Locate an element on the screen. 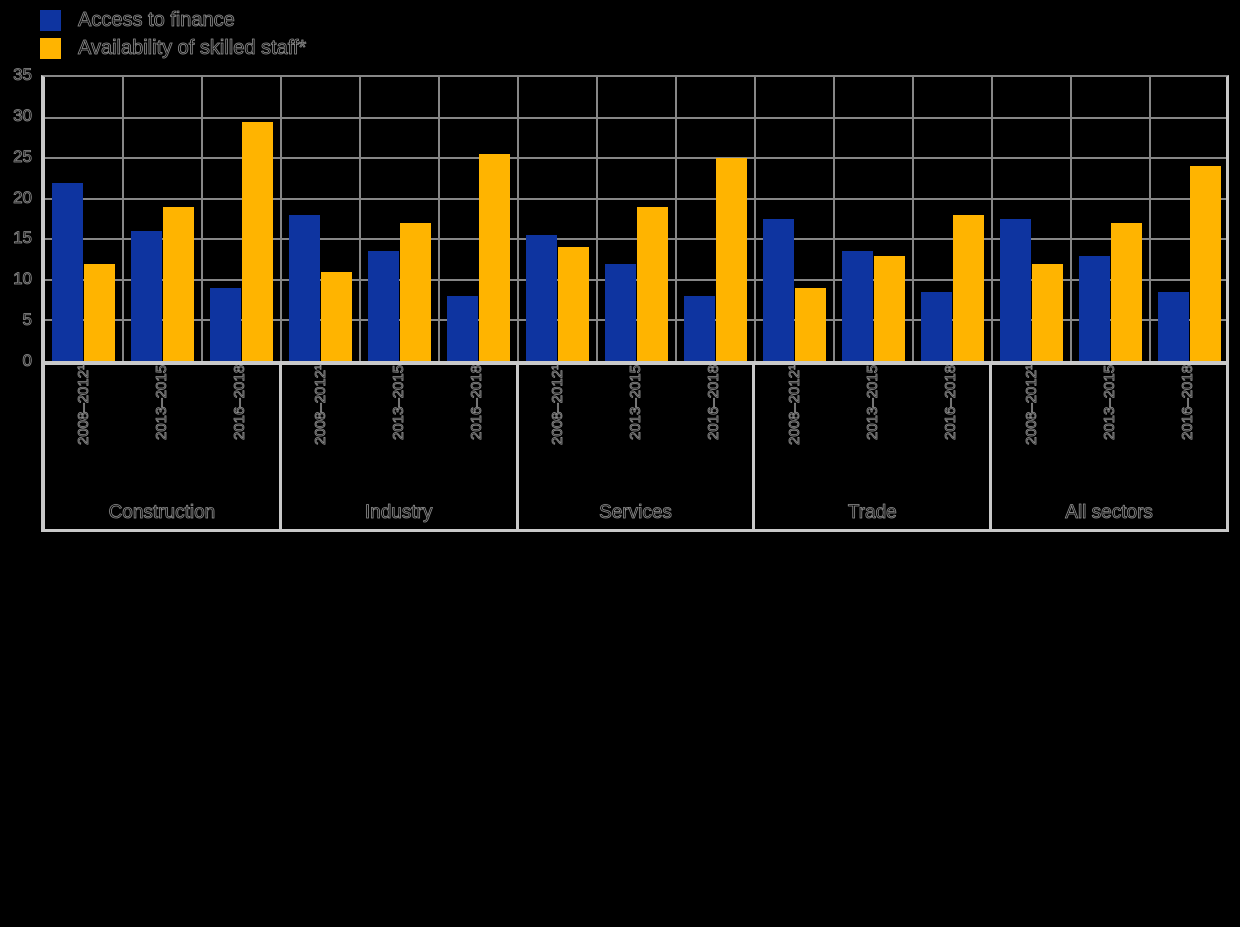  sector-label: All sectors is located at coordinates (1109, 513).